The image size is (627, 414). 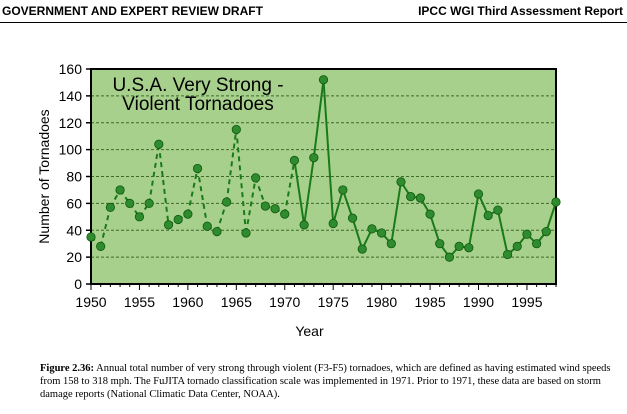 I want to click on y-tick-label: 0, so click(x=78, y=284).